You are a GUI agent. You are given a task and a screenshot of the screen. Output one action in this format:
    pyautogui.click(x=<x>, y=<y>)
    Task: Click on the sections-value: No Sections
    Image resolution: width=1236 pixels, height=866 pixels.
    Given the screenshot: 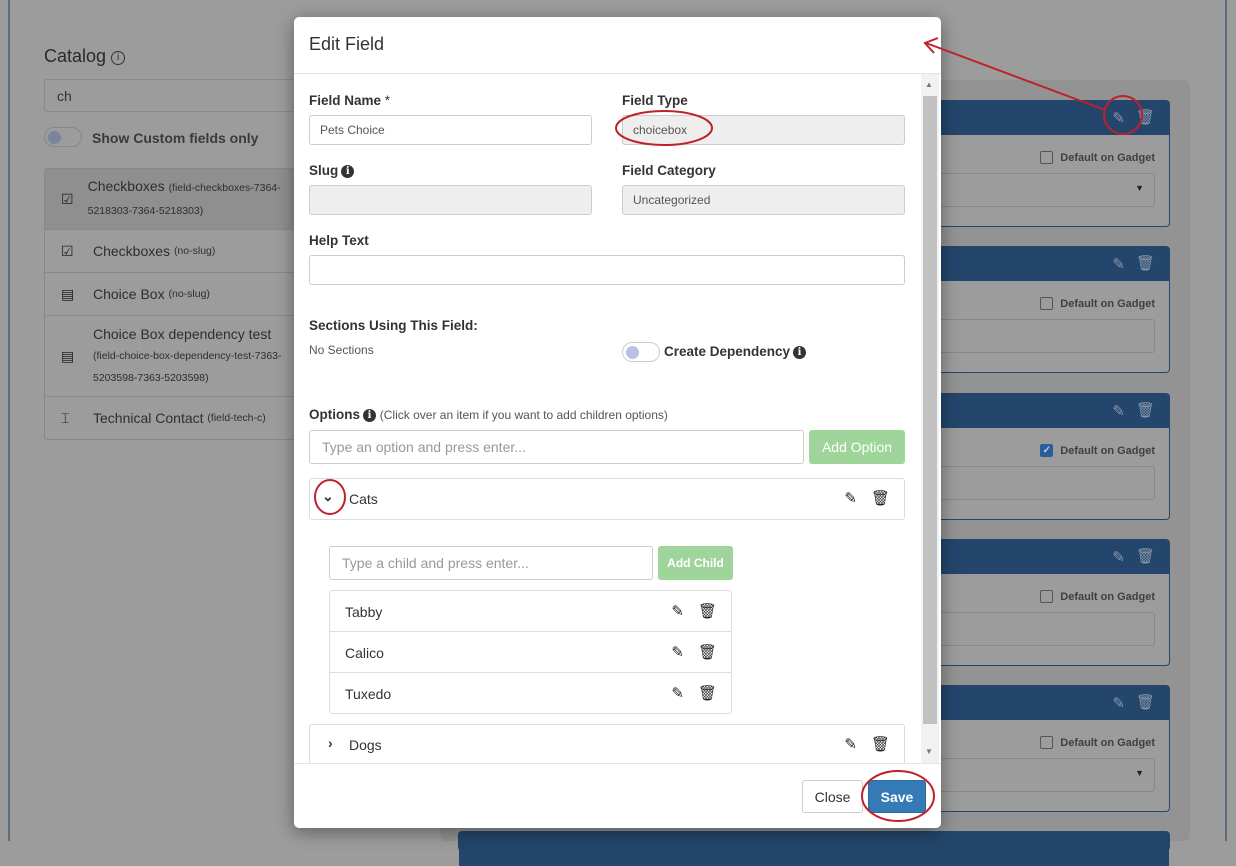 What is the action you would take?
    pyautogui.click(x=341, y=350)
    